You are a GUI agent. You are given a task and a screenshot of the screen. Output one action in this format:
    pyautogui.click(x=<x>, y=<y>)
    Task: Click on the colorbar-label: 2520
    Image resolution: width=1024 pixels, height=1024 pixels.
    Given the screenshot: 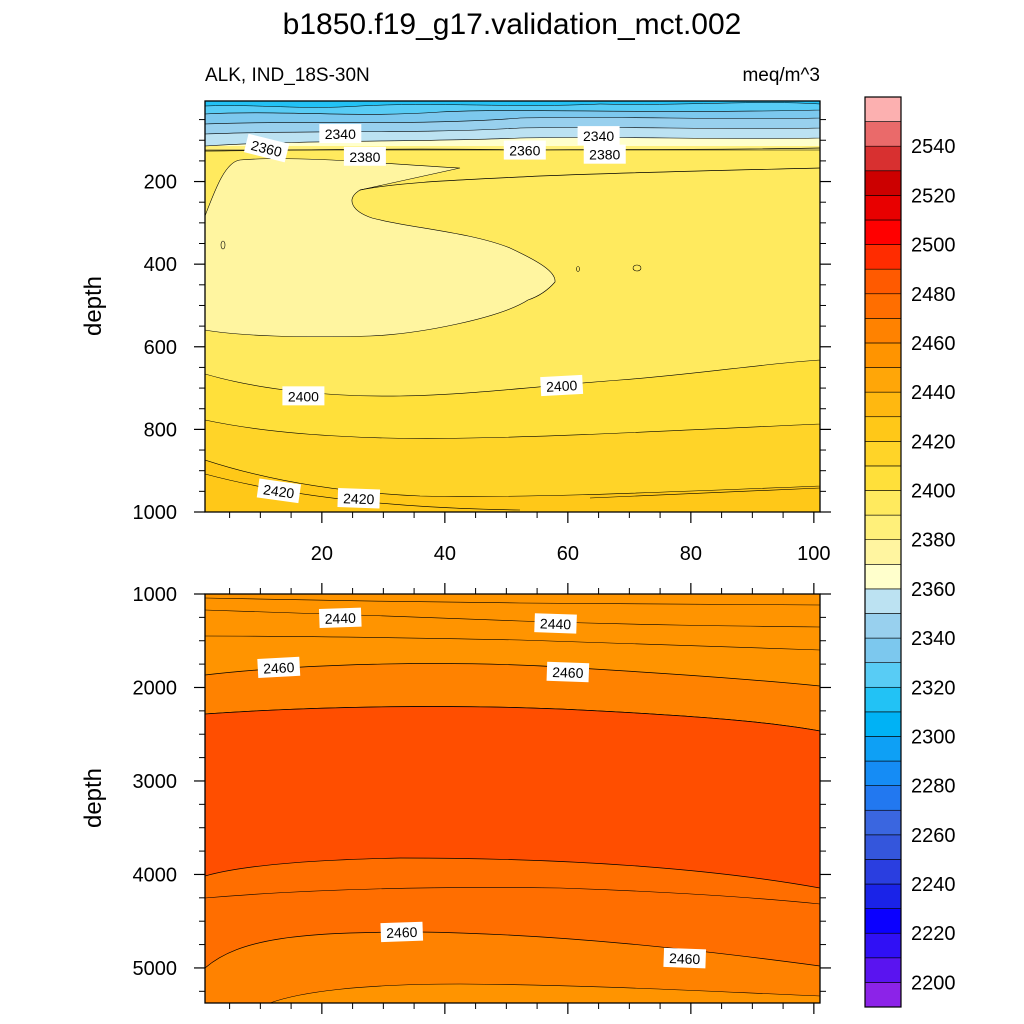 What is the action you would take?
    pyautogui.click(x=933, y=196)
    